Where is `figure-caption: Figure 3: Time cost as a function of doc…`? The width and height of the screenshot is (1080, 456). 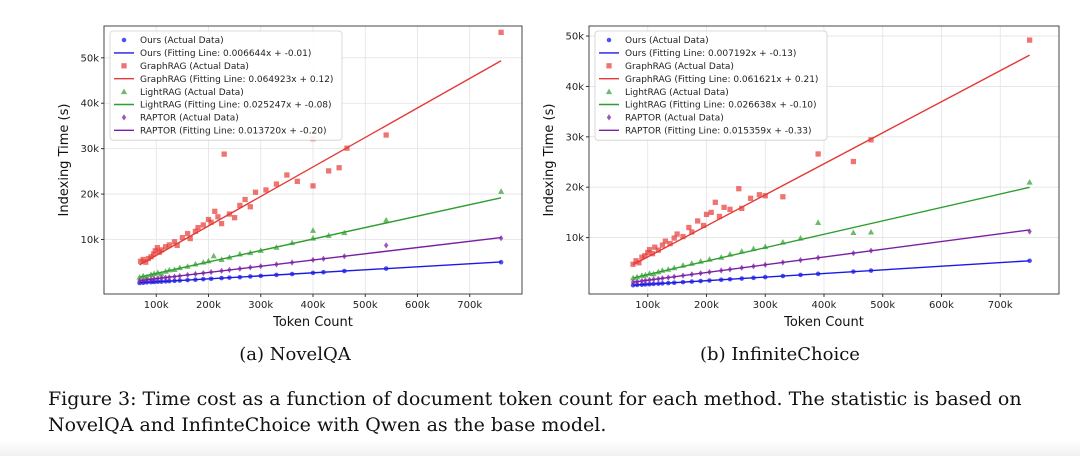 figure-caption: Figure 3: Time cost as a function of doc… is located at coordinates (535, 412).